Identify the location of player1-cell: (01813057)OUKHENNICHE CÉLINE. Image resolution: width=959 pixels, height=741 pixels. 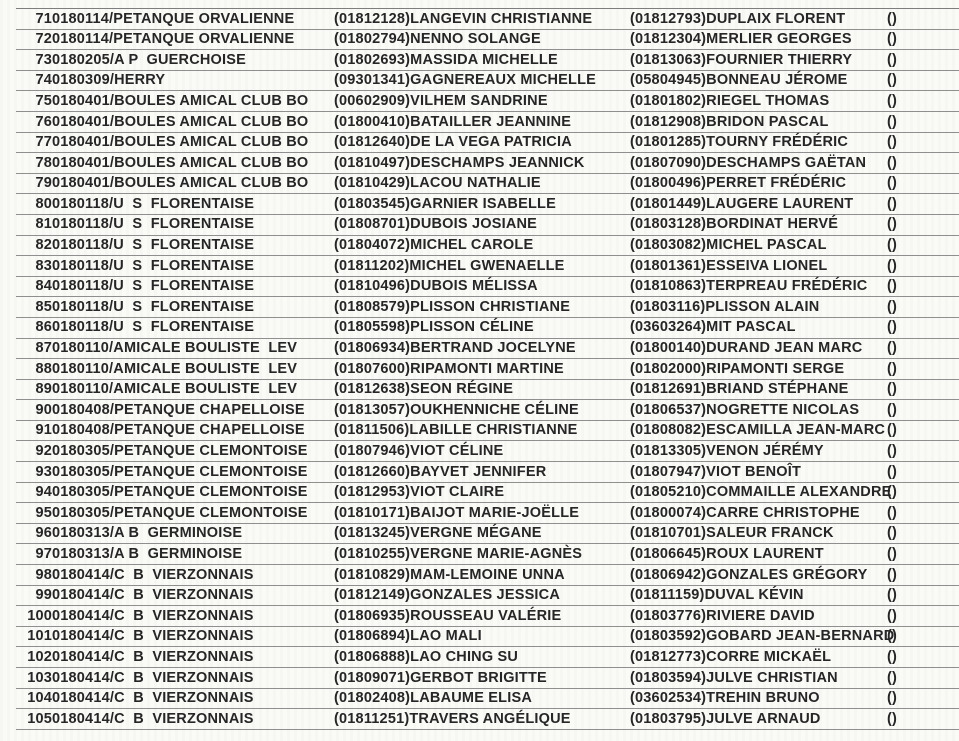
(482, 410).